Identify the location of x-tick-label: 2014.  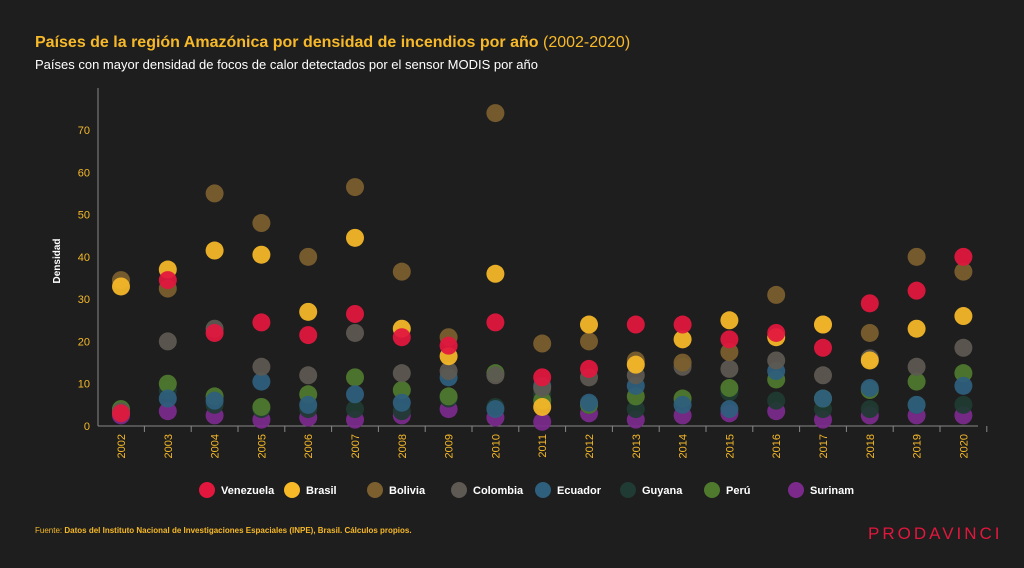
(684, 446).